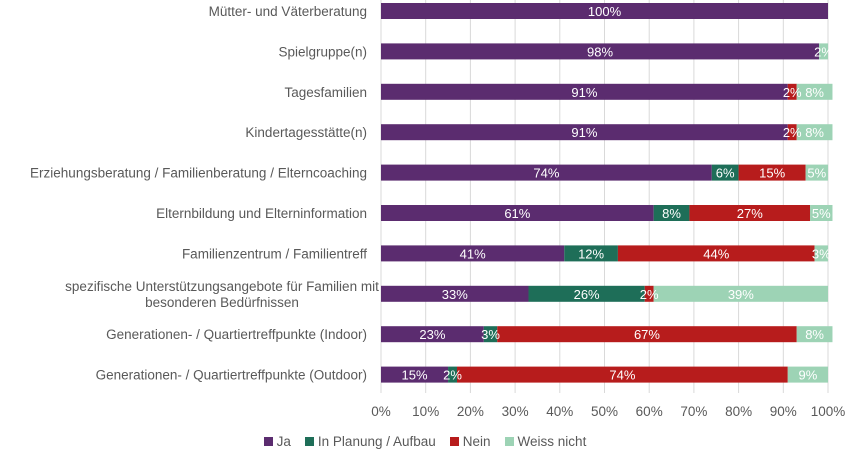 The width and height of the screenshot is (850, 451). I want to click on data-label-weiss-nicht: 39%, so click(741, 294).